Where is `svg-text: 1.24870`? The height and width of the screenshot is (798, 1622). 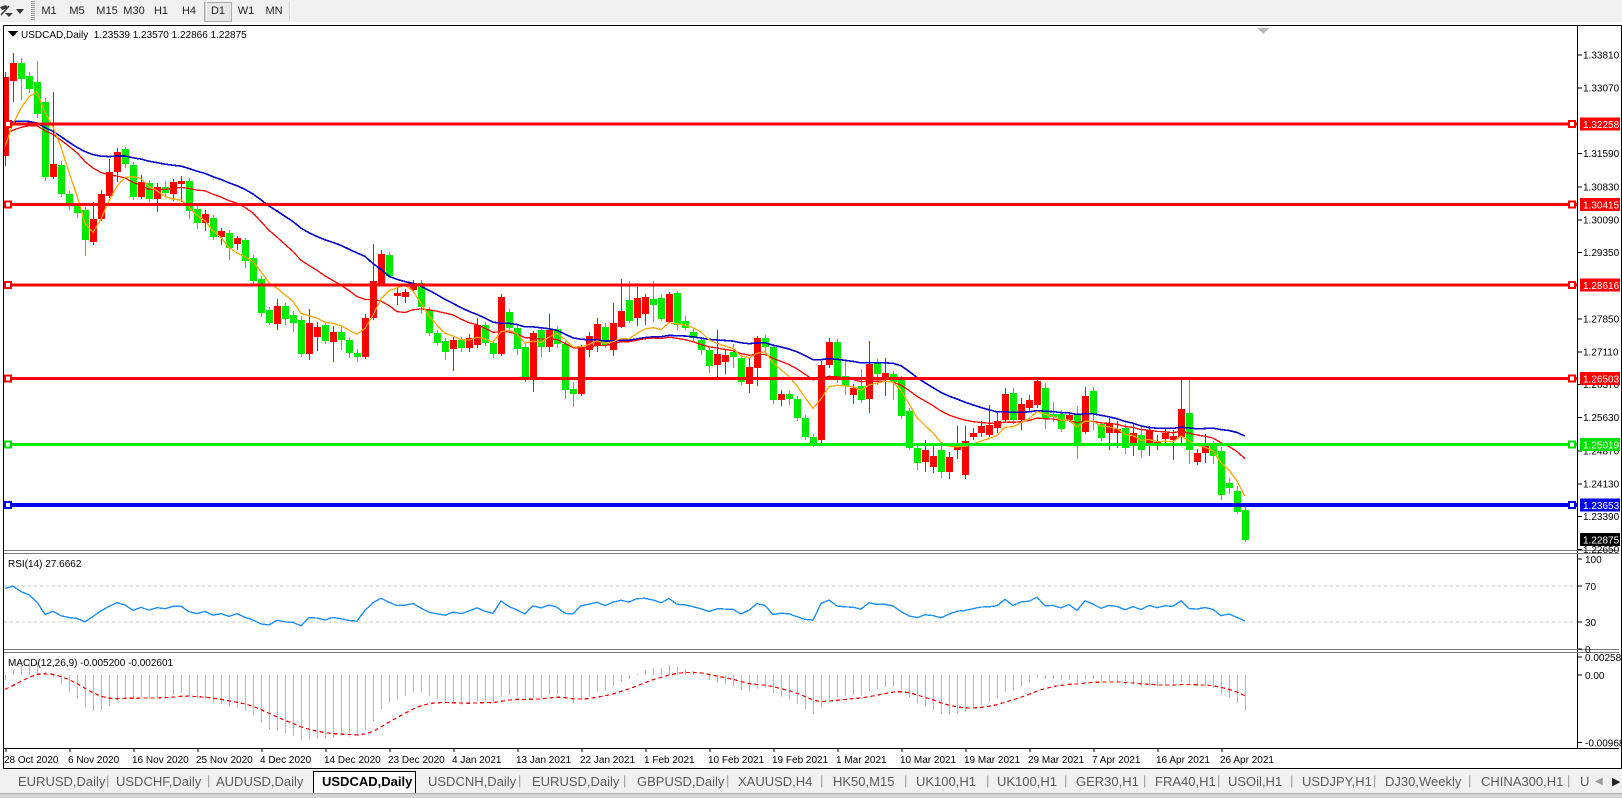 svg-text: 1.24870 is located at coordinates (1601, 452).